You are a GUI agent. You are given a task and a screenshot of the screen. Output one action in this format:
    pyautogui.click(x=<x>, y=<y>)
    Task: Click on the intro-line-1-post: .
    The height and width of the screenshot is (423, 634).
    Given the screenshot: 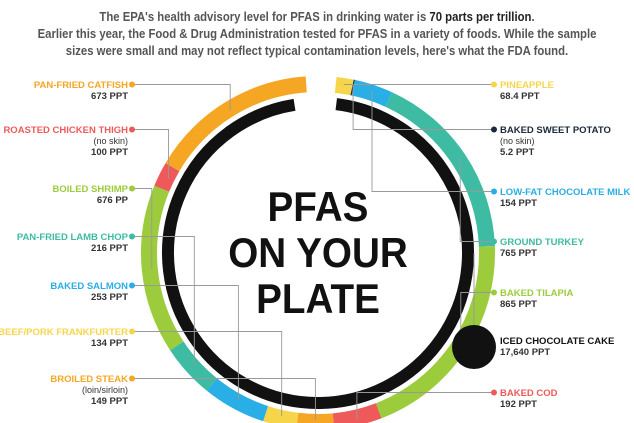 What is the action you would take?
    pyautogui.click(x=533, y=17)
    